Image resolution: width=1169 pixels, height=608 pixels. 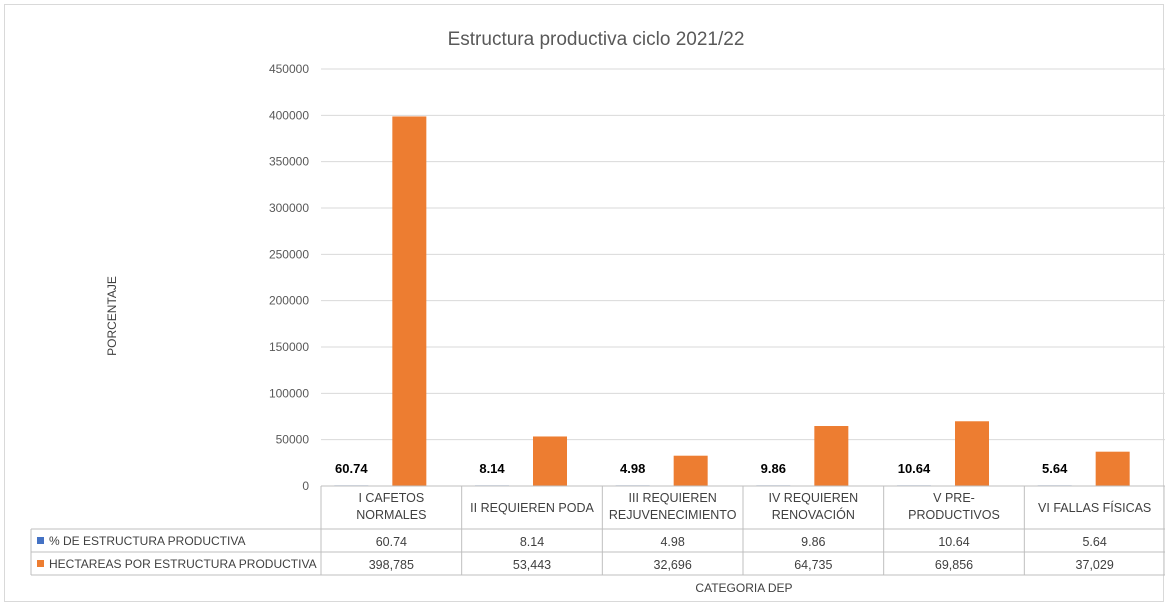 What do you see at coordinates (914, 468) in the screenshot?
I see `data-label-percent: 10.64` at bounding box center [914, 468].